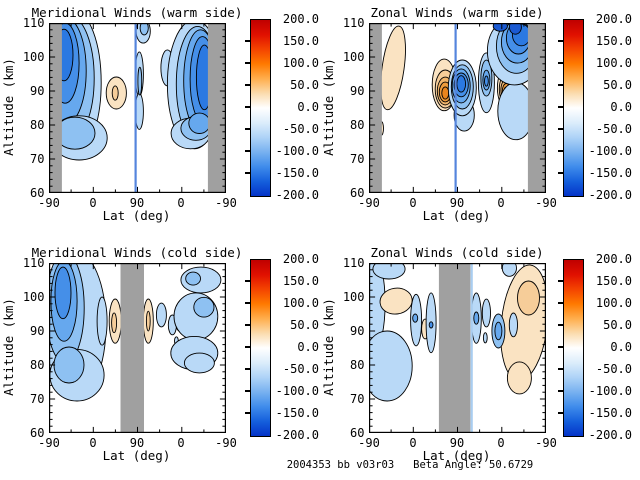 This screenshot has width=640, height=480. I want to click on contour-plot-meridional-cold, so click(137, 348).